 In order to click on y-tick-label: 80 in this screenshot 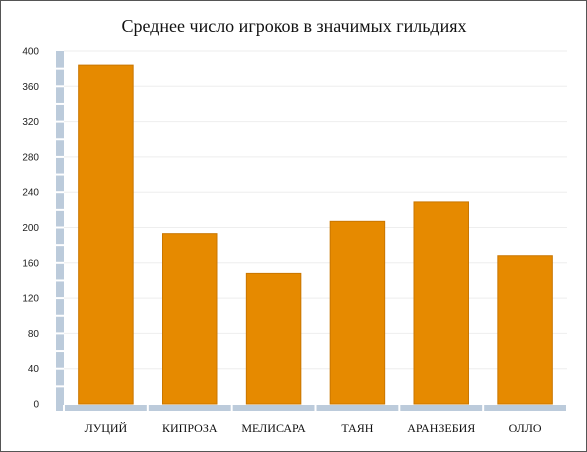, I will do `click(34, 334)`.